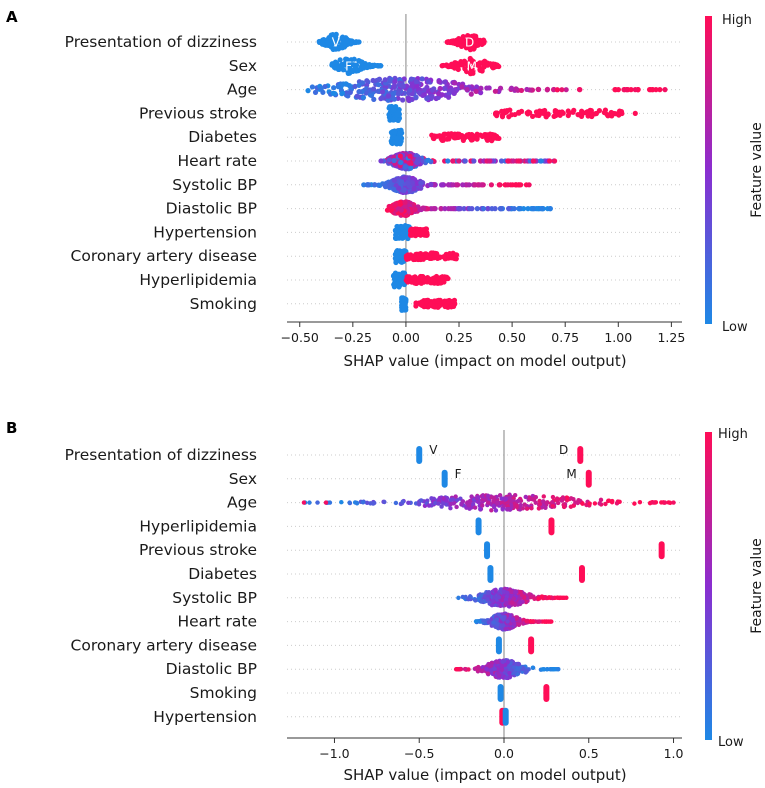 The image size is (765, 788). What do you see at coordinates (458, 474) in the screenshot?
I see `panel-b-category-label: F` at bounding box center [458, 474].